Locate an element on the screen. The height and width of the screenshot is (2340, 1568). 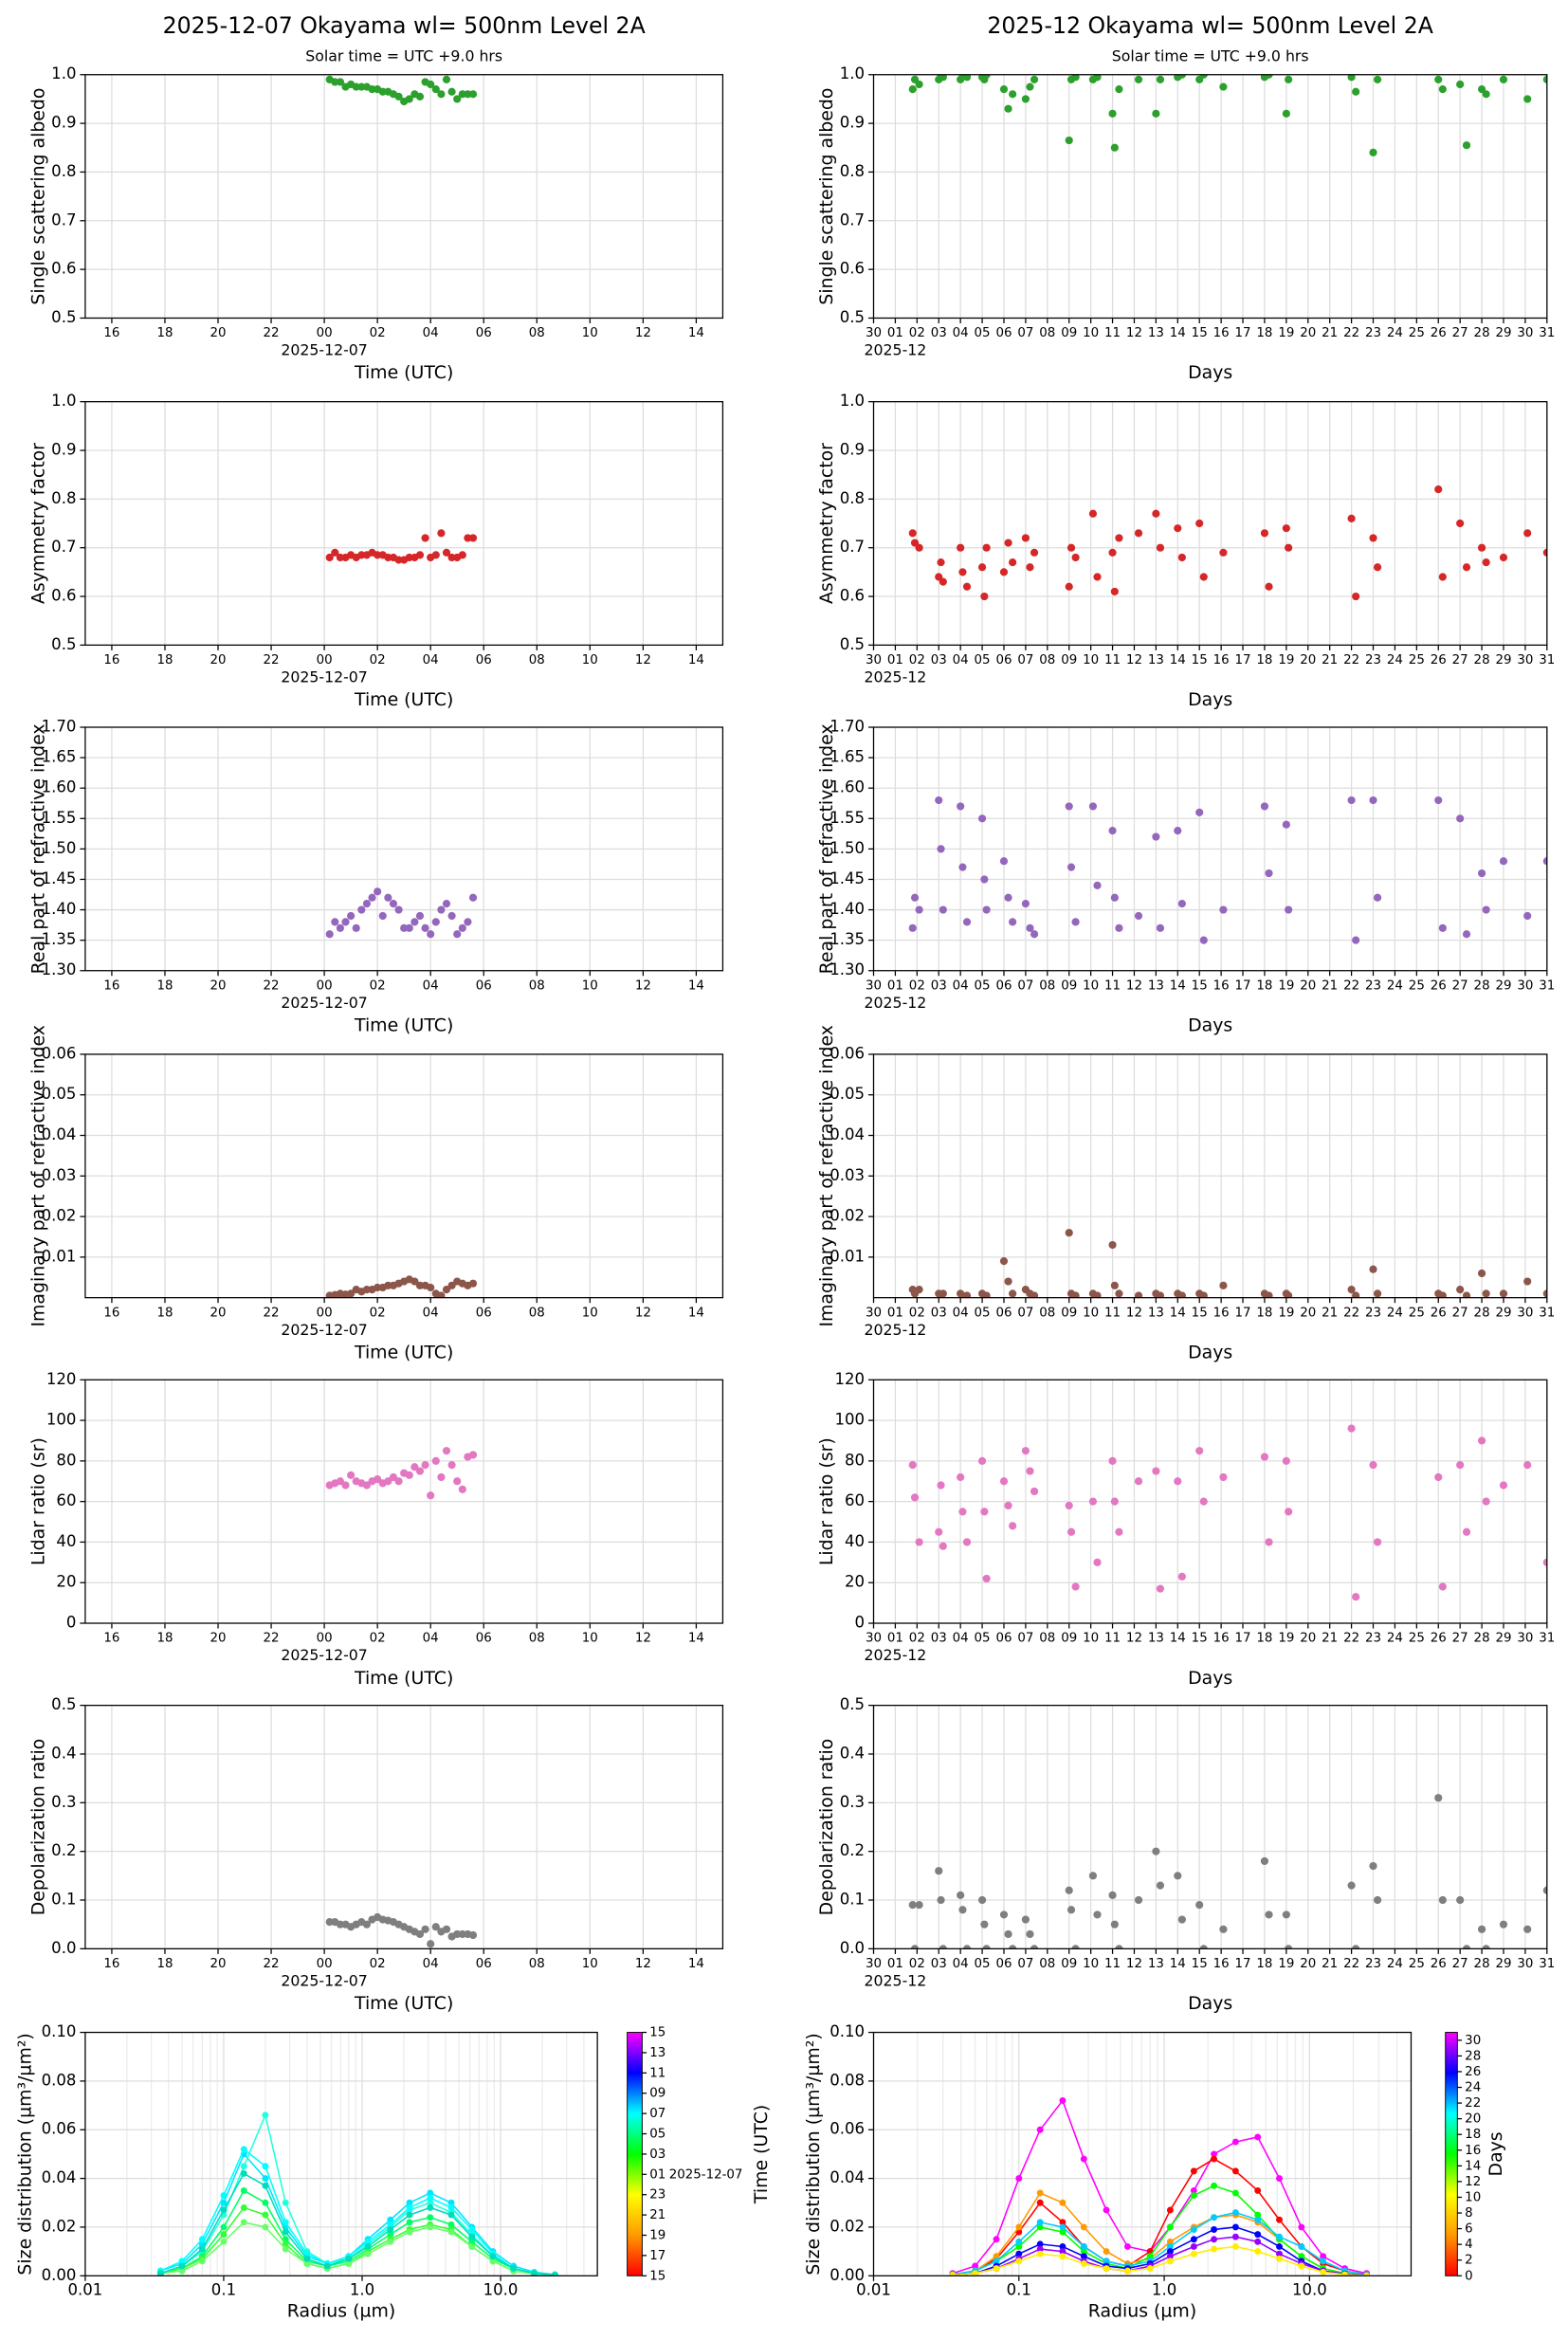
y-tick-label: 0.3 is located at coordinates (63, 1802).